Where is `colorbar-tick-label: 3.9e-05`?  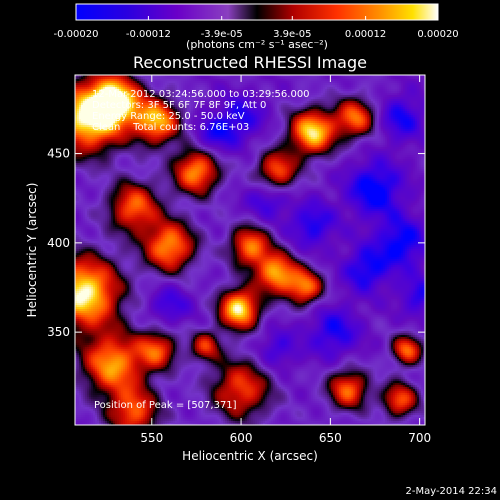 colorbar-tick-label: 3.9e-05 is located at coordinates (292, 34).